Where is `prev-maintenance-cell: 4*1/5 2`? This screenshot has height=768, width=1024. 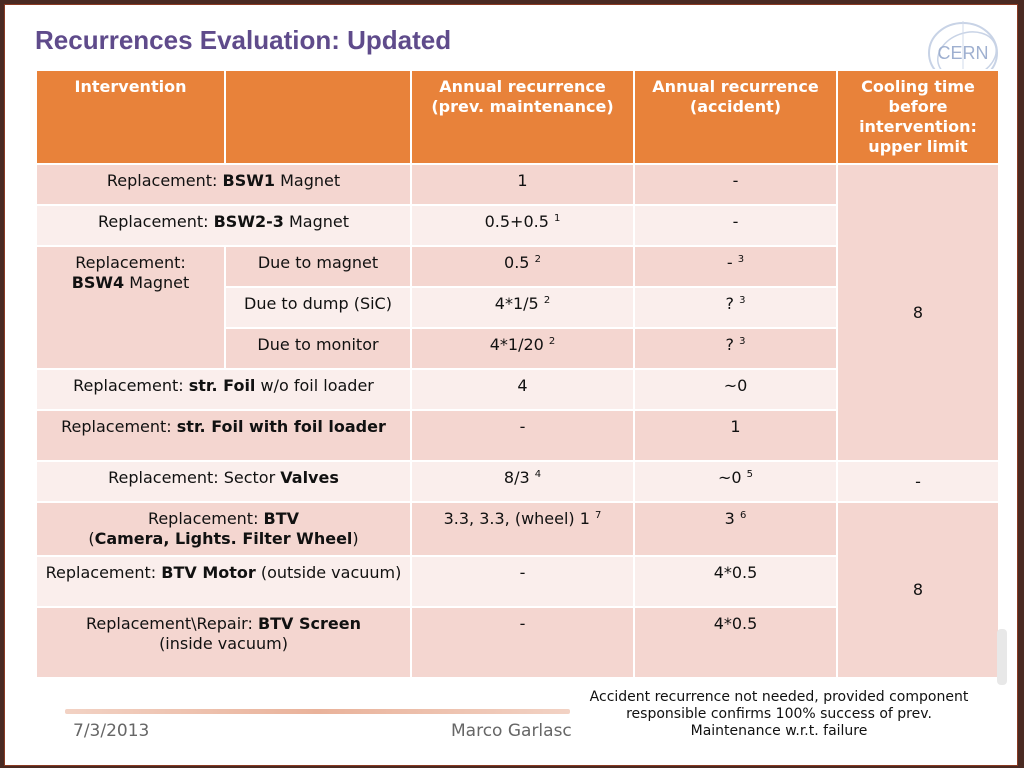
prev-maintenance-cell: 4*1/5 2 is located at coordinates (522, 307).